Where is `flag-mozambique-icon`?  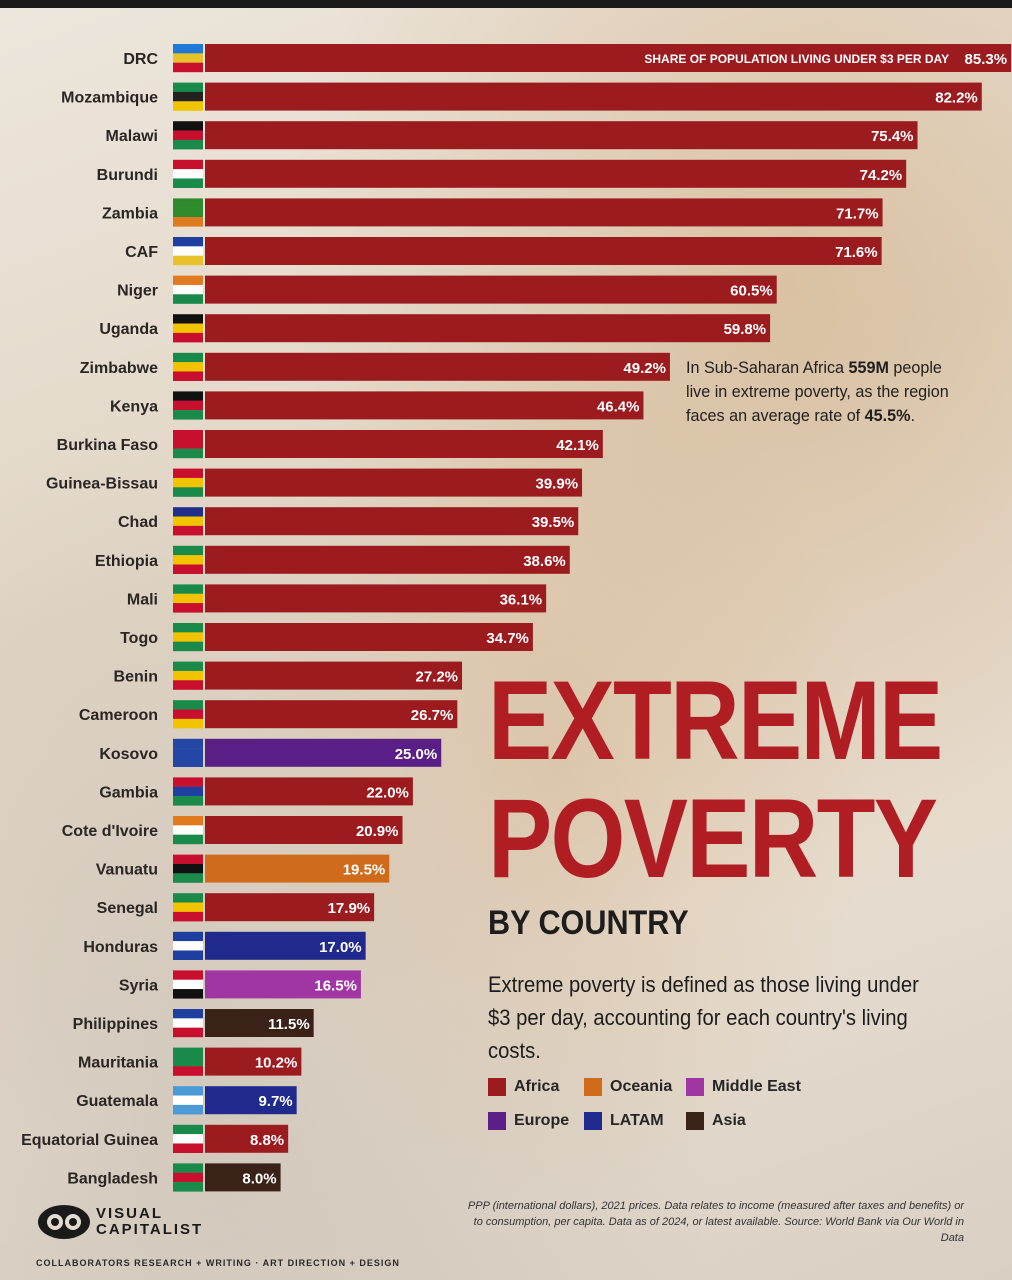 flag-mozambique-icon is located at coordinates (188, 96).